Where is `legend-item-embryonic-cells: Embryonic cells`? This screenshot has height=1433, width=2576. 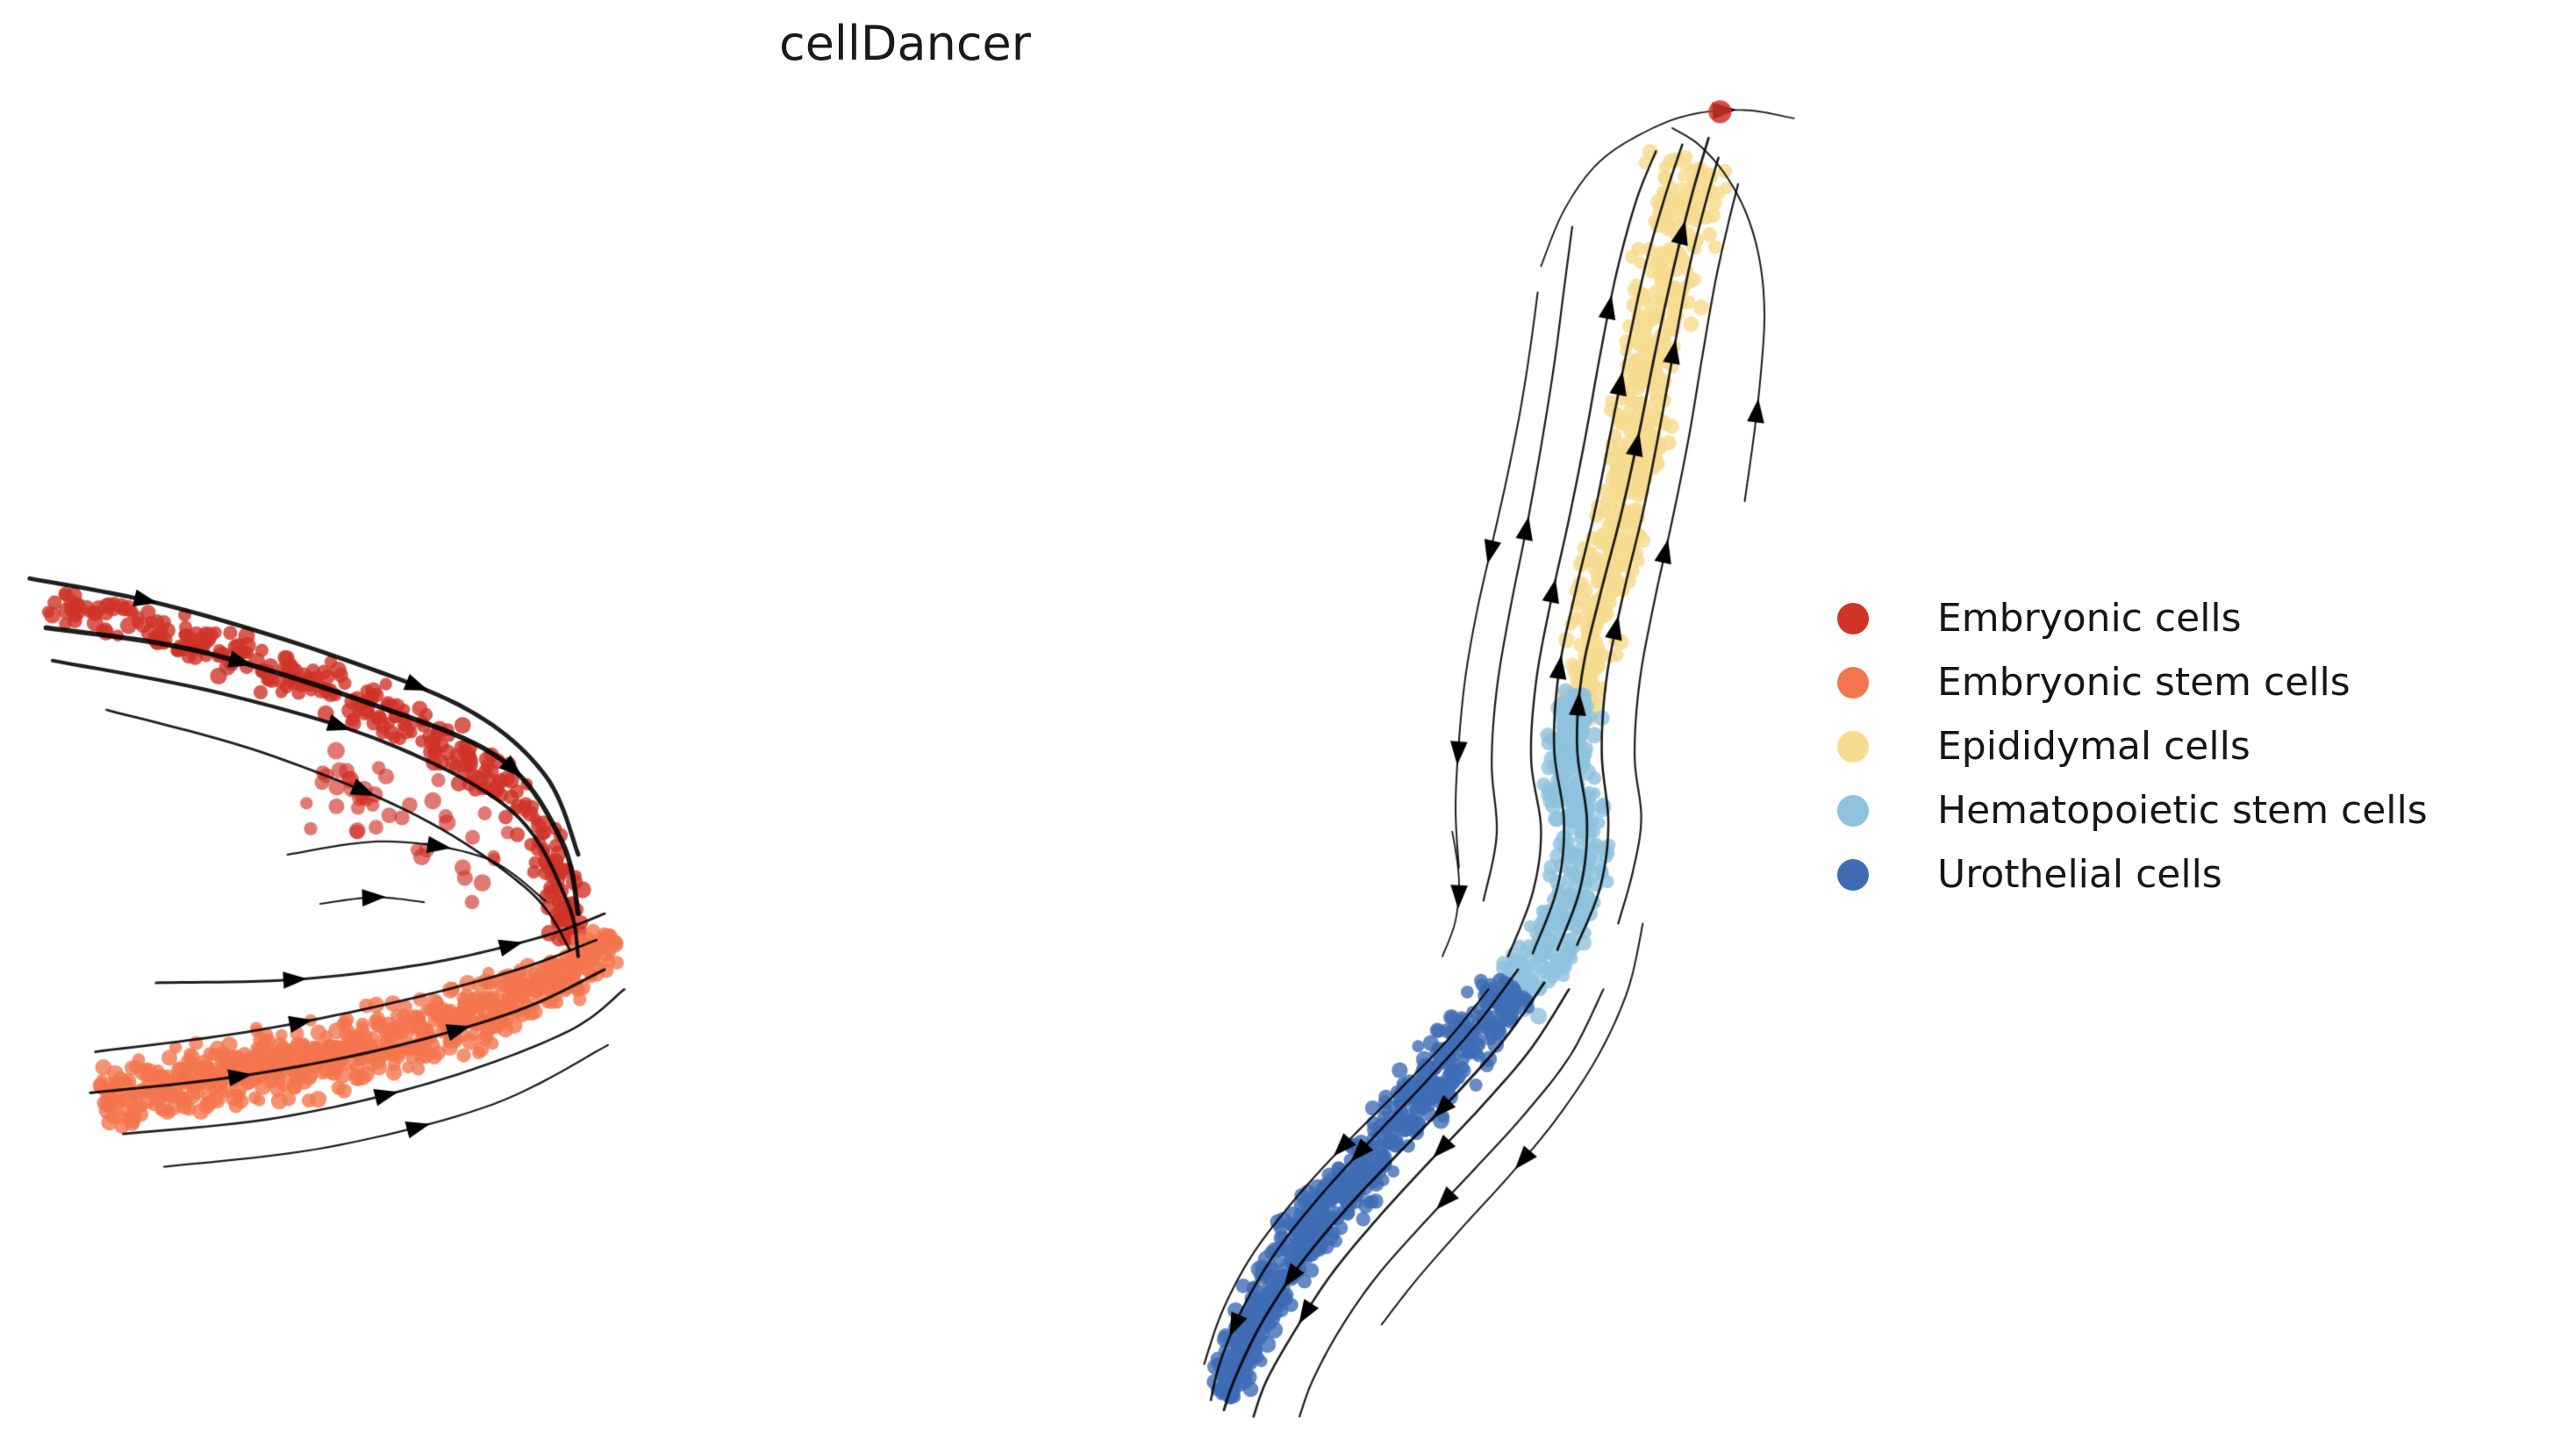 legend-item-embryonic-cells: Embryonic cells is located at coordinates (2132, 618).